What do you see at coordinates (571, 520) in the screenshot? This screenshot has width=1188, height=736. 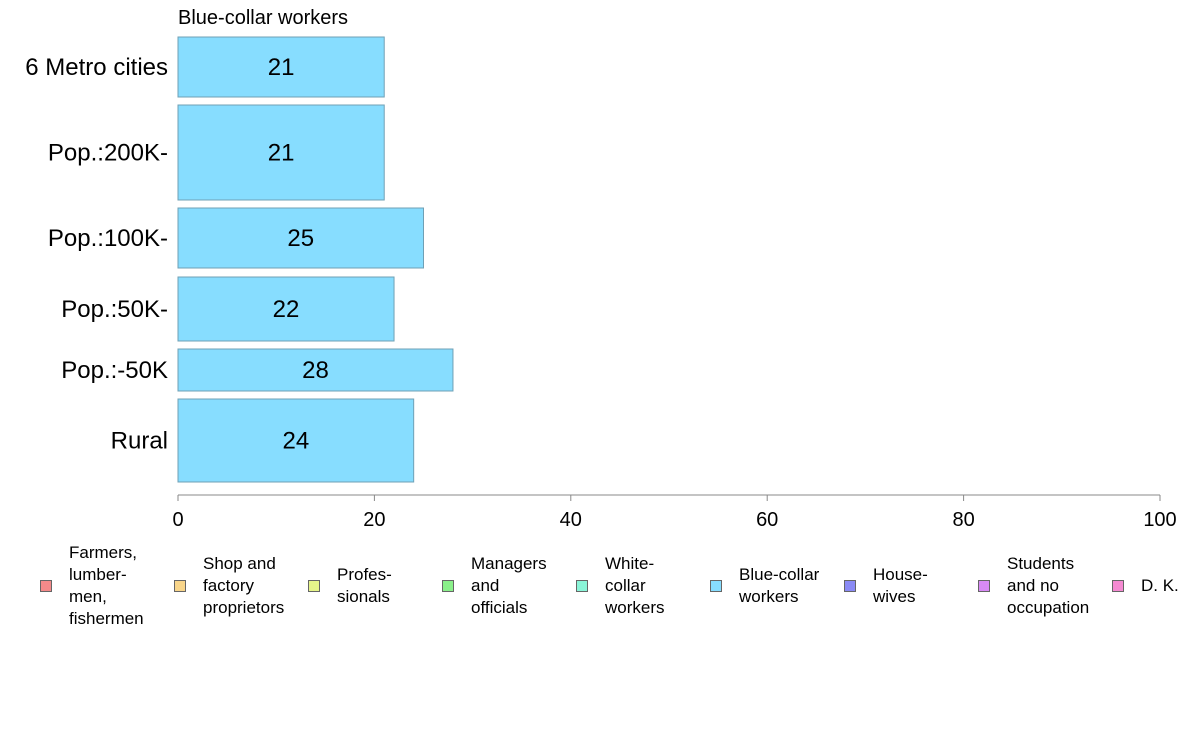 I see `x-tick-label: 40` at bounding box center [571, 520].